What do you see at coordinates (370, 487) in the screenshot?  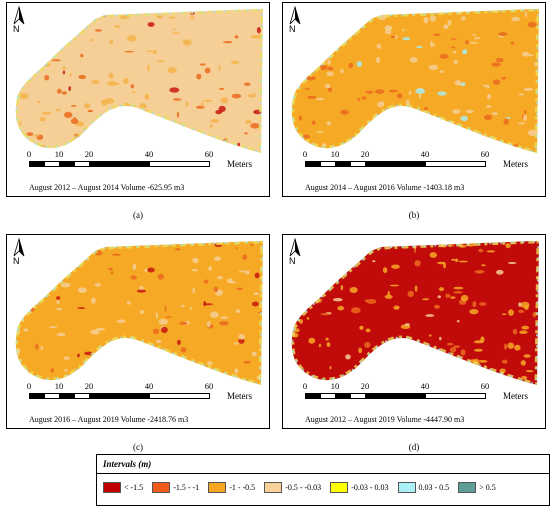 I see `legend-item-label: -0.03 - 0.03` at bounding box center [370, 487].